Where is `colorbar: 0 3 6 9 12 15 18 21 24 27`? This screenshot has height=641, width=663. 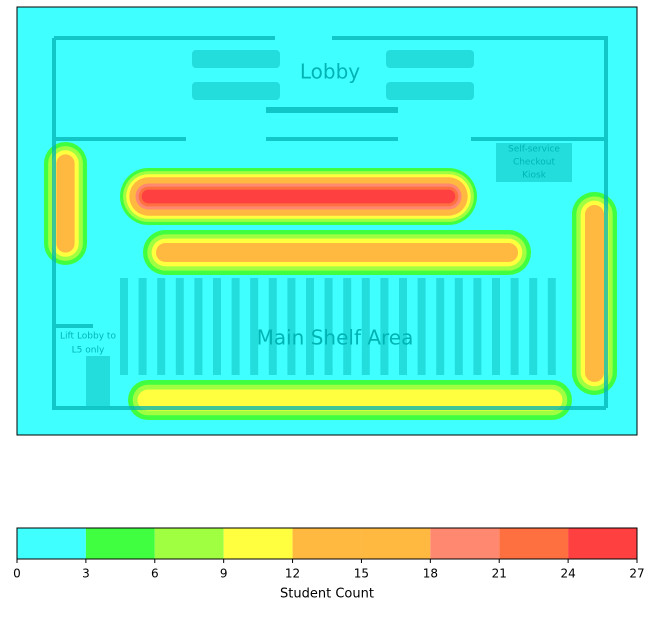 colorbar: 0 3 6 9 12 15 18 21 24 27 is located at coordinates (329, 554).